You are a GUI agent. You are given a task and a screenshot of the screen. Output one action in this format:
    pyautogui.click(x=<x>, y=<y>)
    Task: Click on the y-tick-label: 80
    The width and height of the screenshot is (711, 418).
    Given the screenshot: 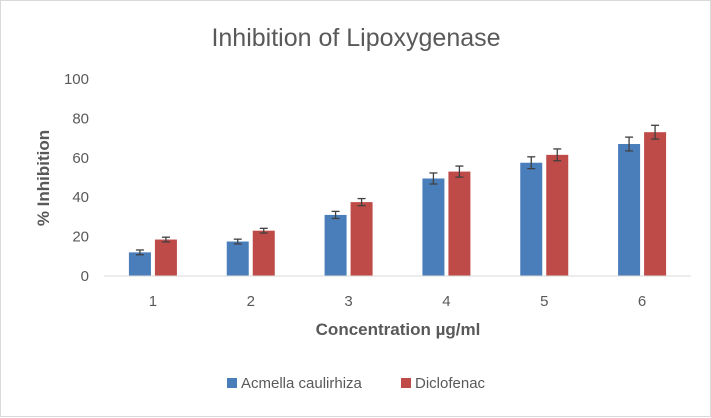 What is the action you would take?
    pyautogui.click(x=80, y=118)
    